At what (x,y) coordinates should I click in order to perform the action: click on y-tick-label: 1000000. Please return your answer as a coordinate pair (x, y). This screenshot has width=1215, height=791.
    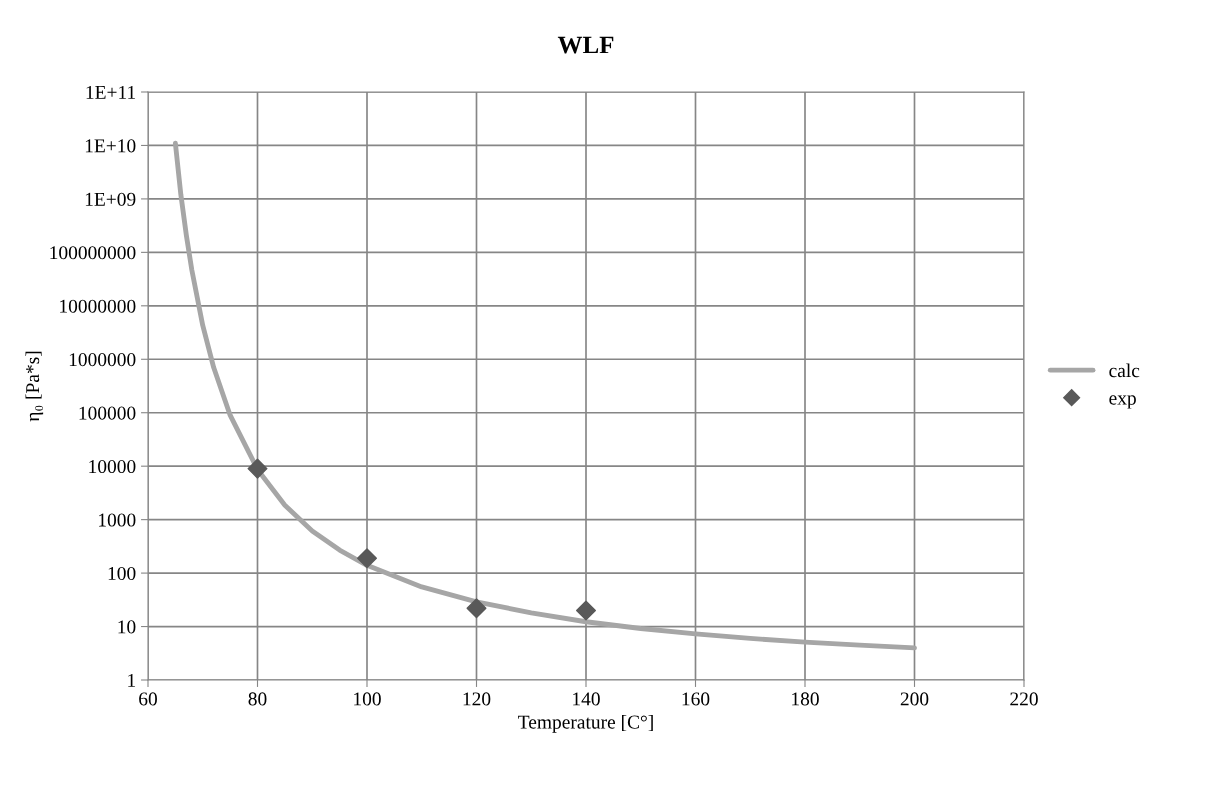
    Looking at the image, I should click on (102, 360).